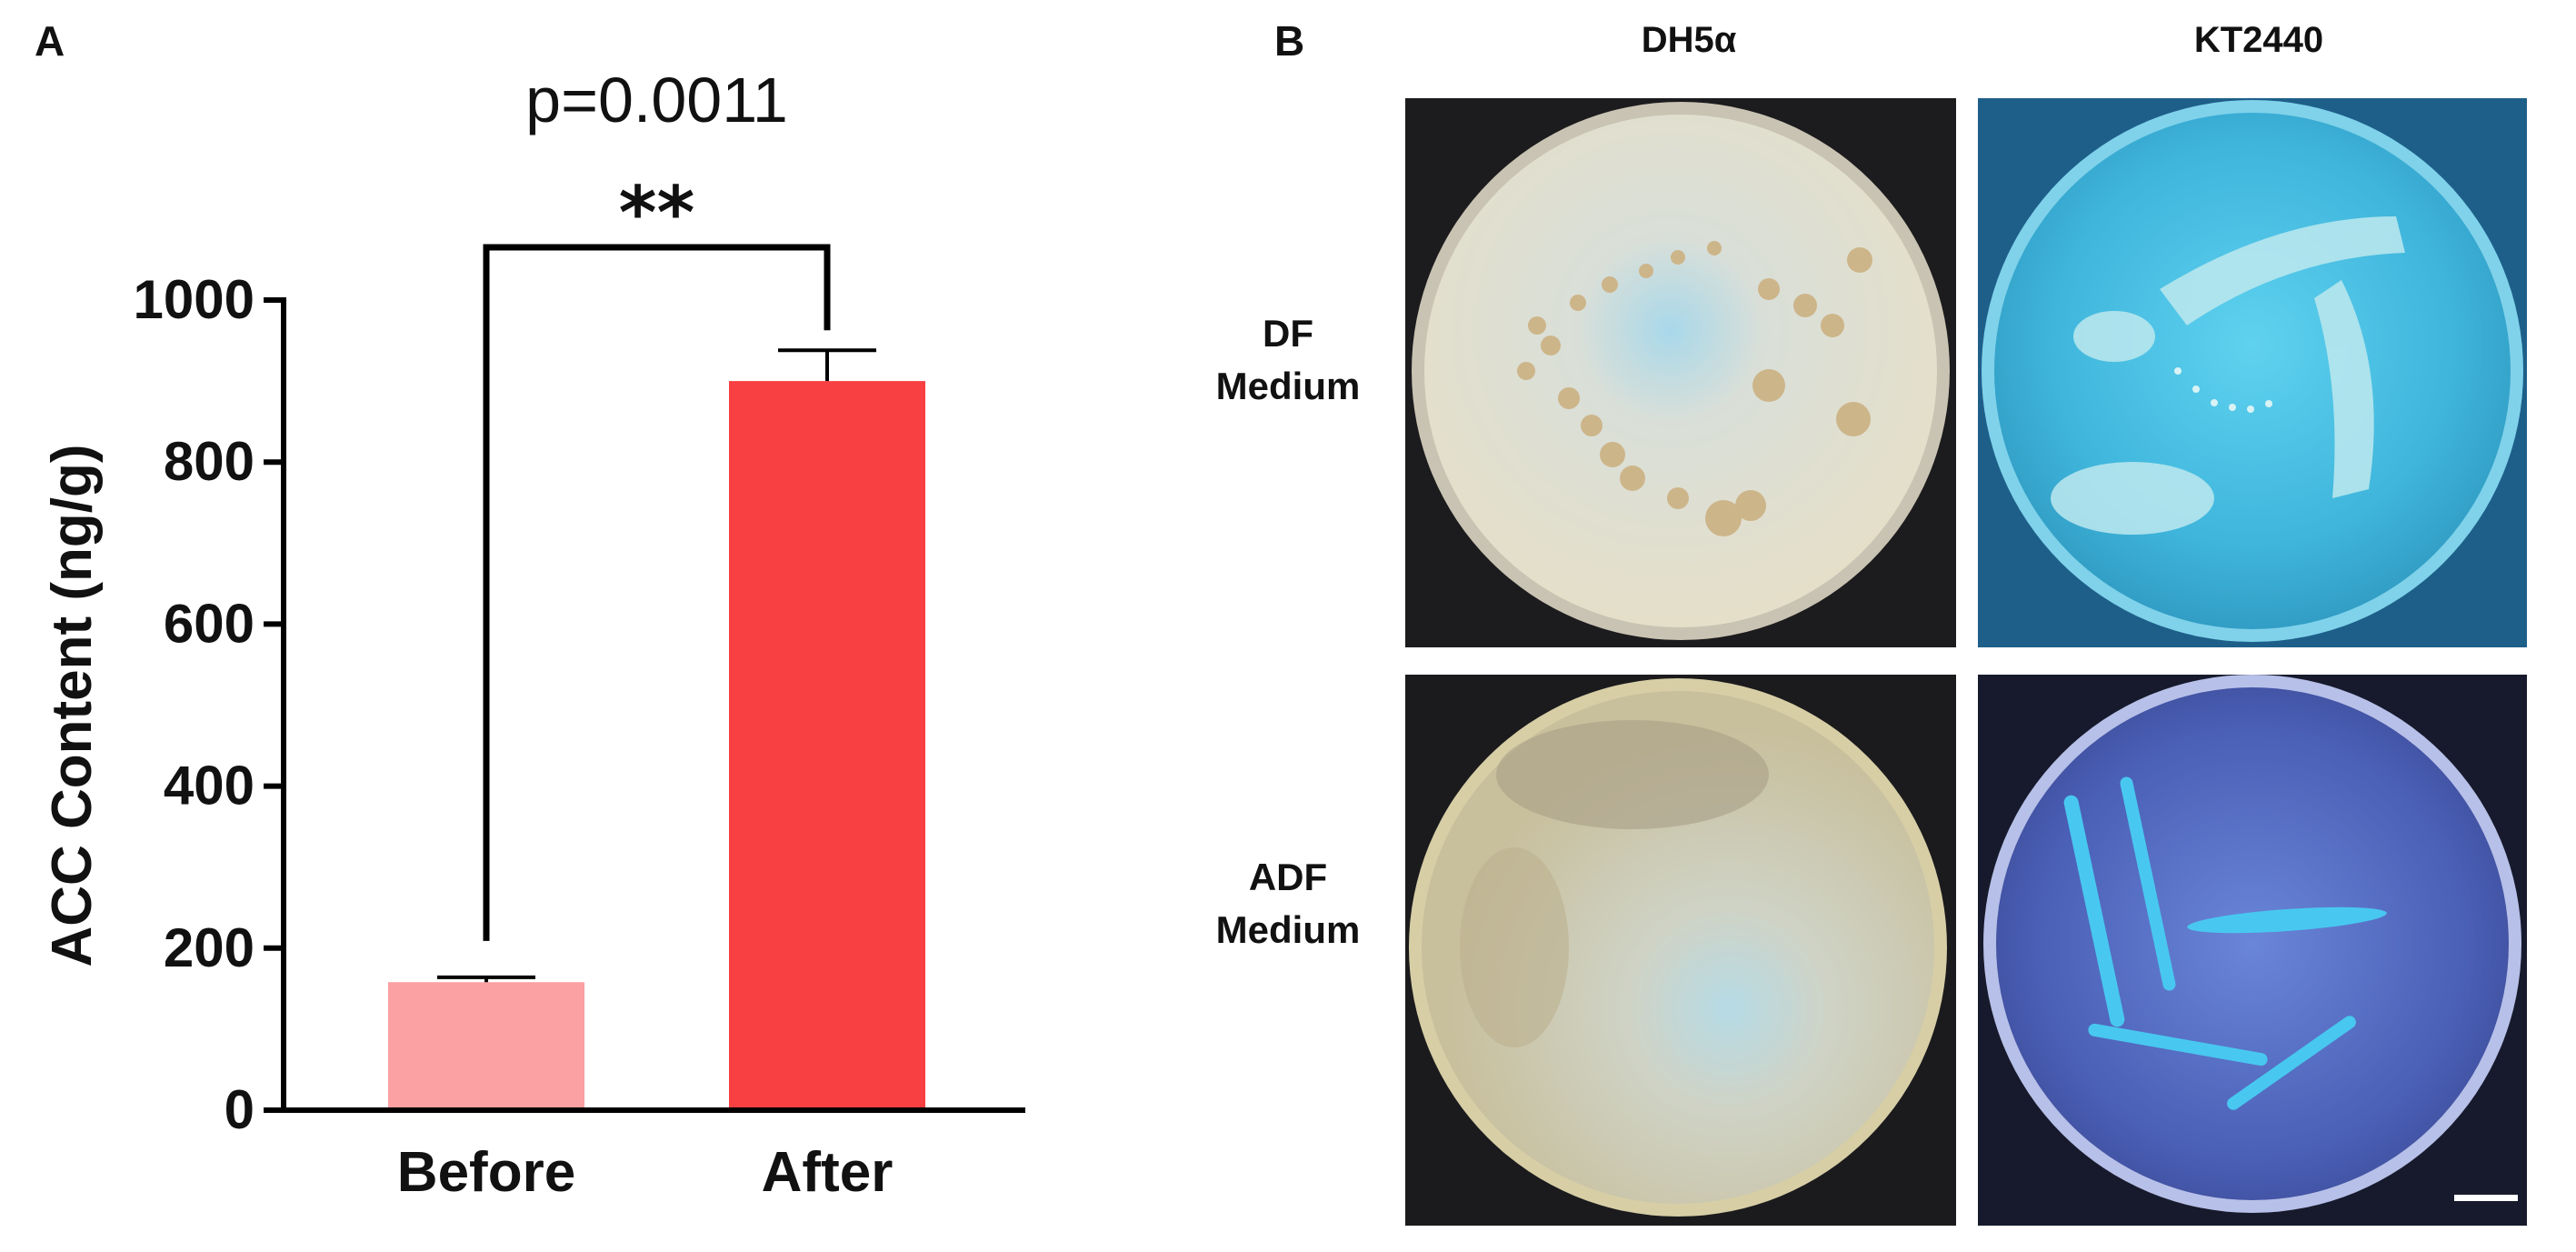  Describe the element at coordinates (1288, 929) in the screenshot. I see `row-header-adf-line2: Medium` at that location.